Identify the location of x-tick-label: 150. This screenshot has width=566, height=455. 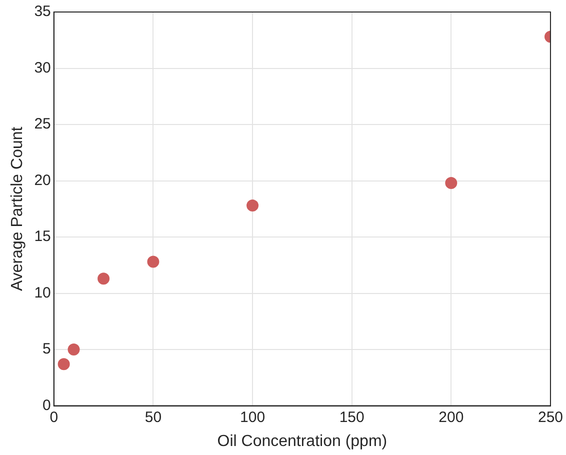
(351, 417).